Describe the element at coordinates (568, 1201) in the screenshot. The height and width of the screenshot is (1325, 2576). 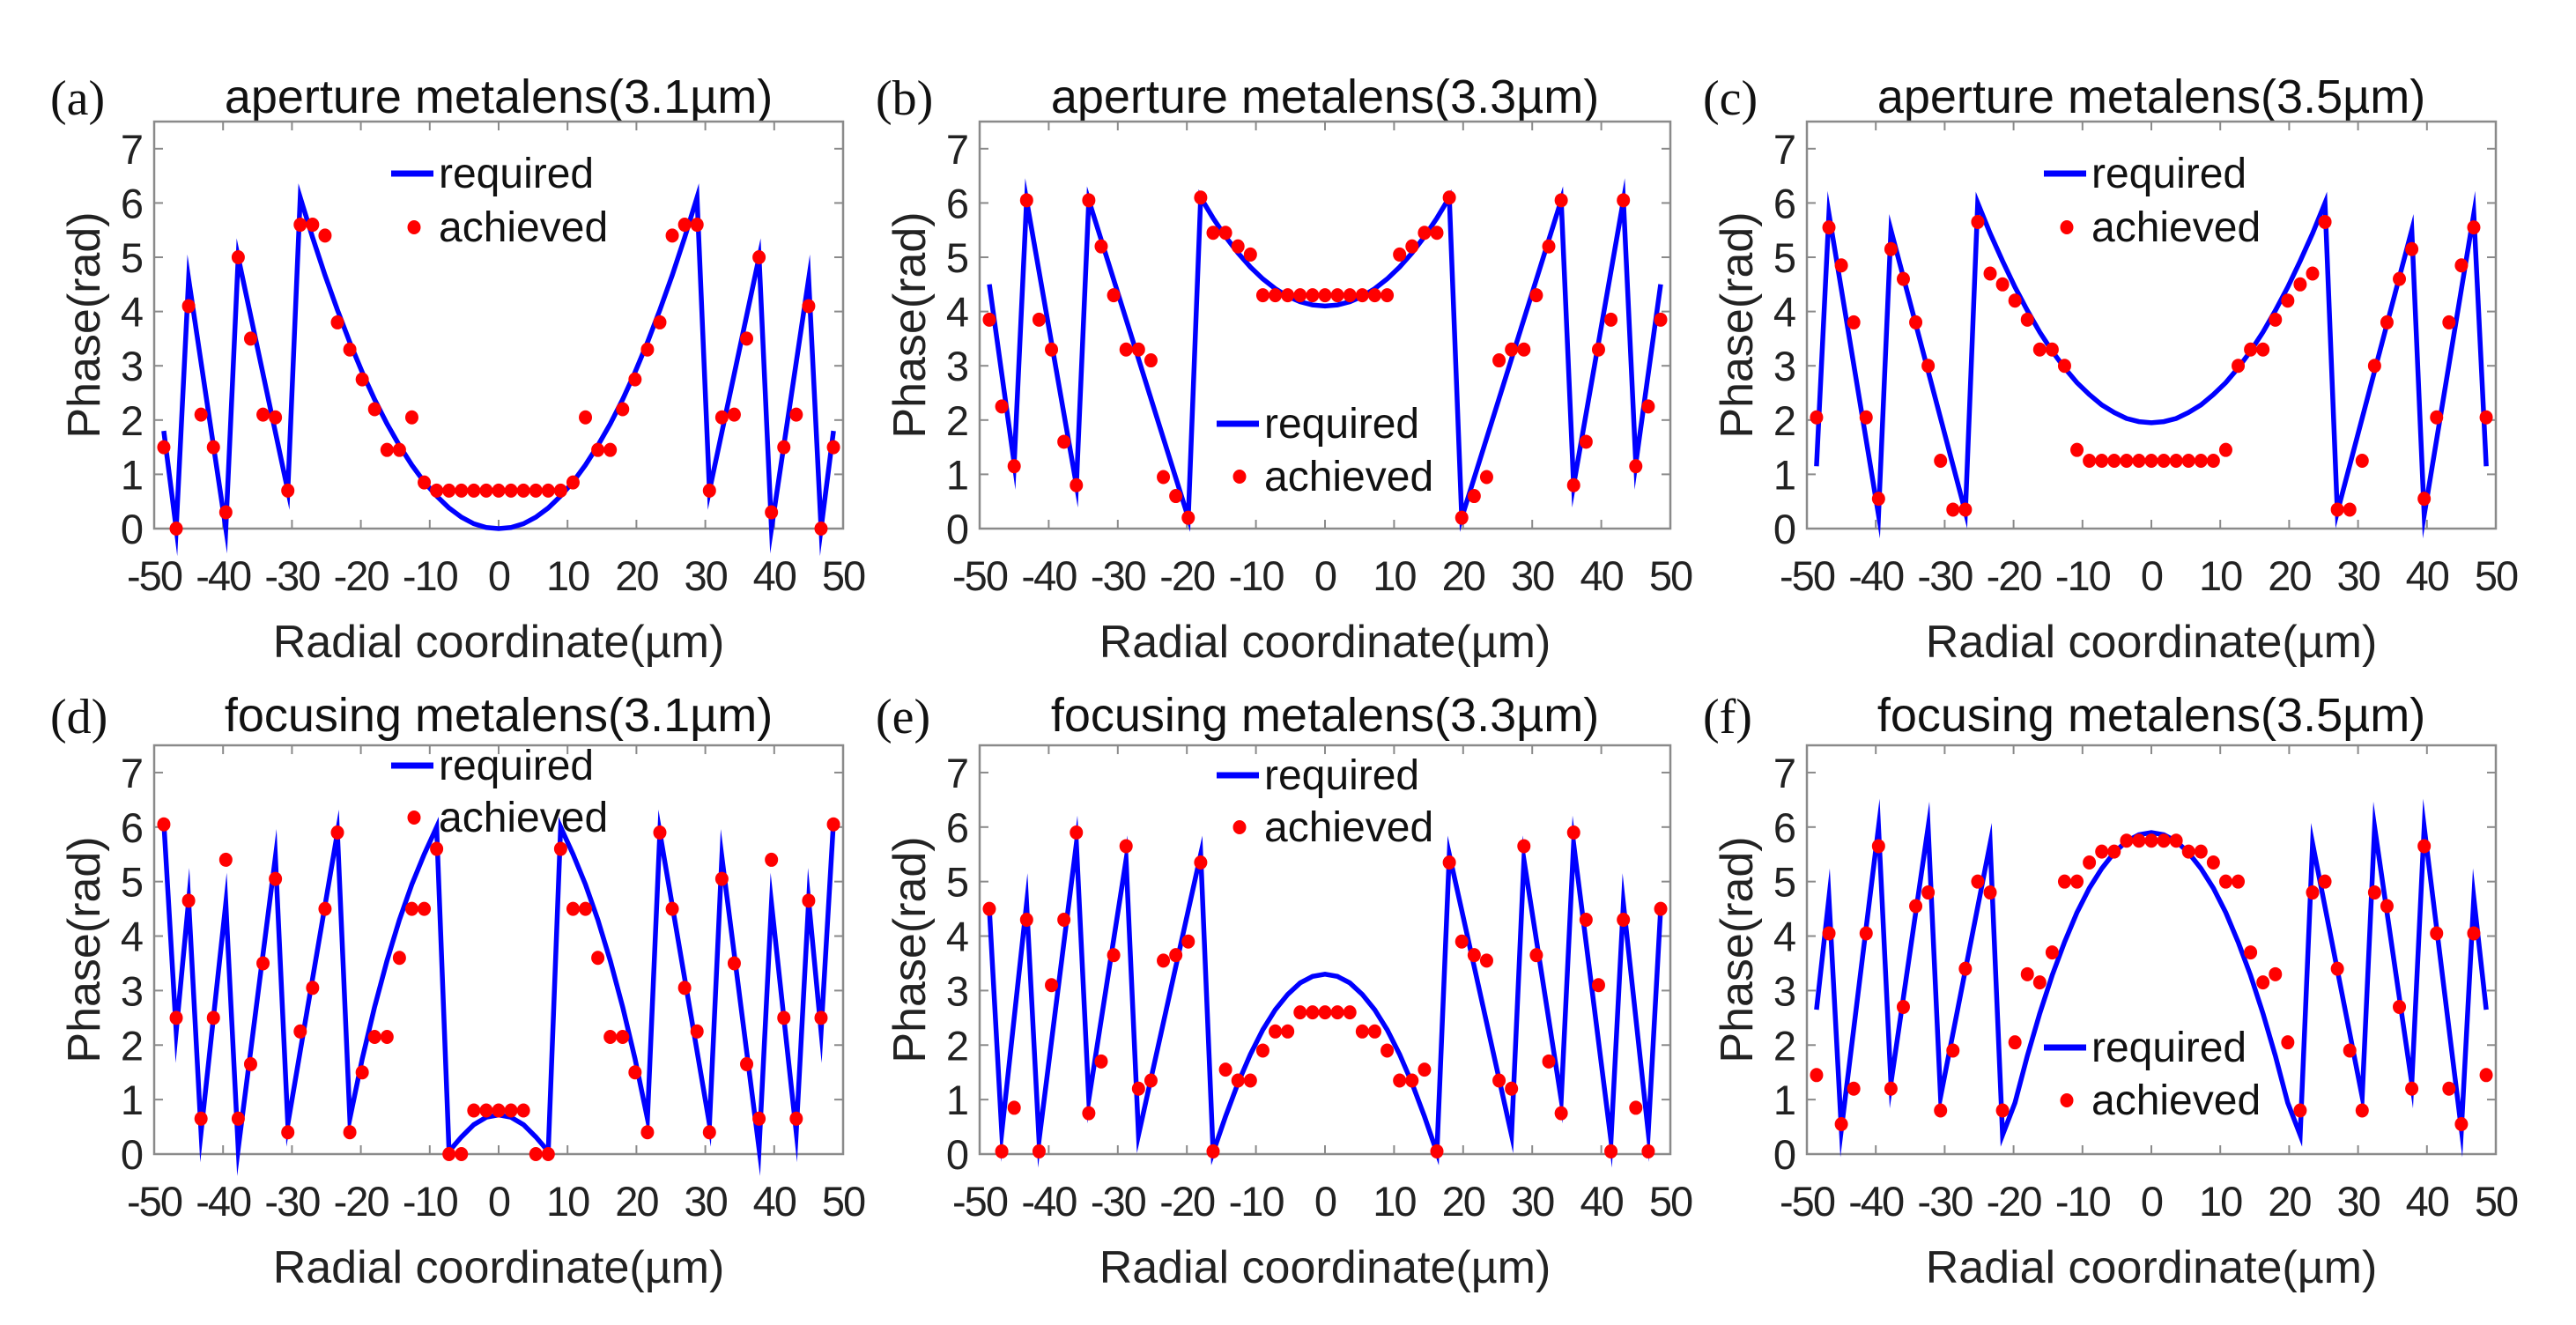
I see `x-tick-label: 10` at that location.